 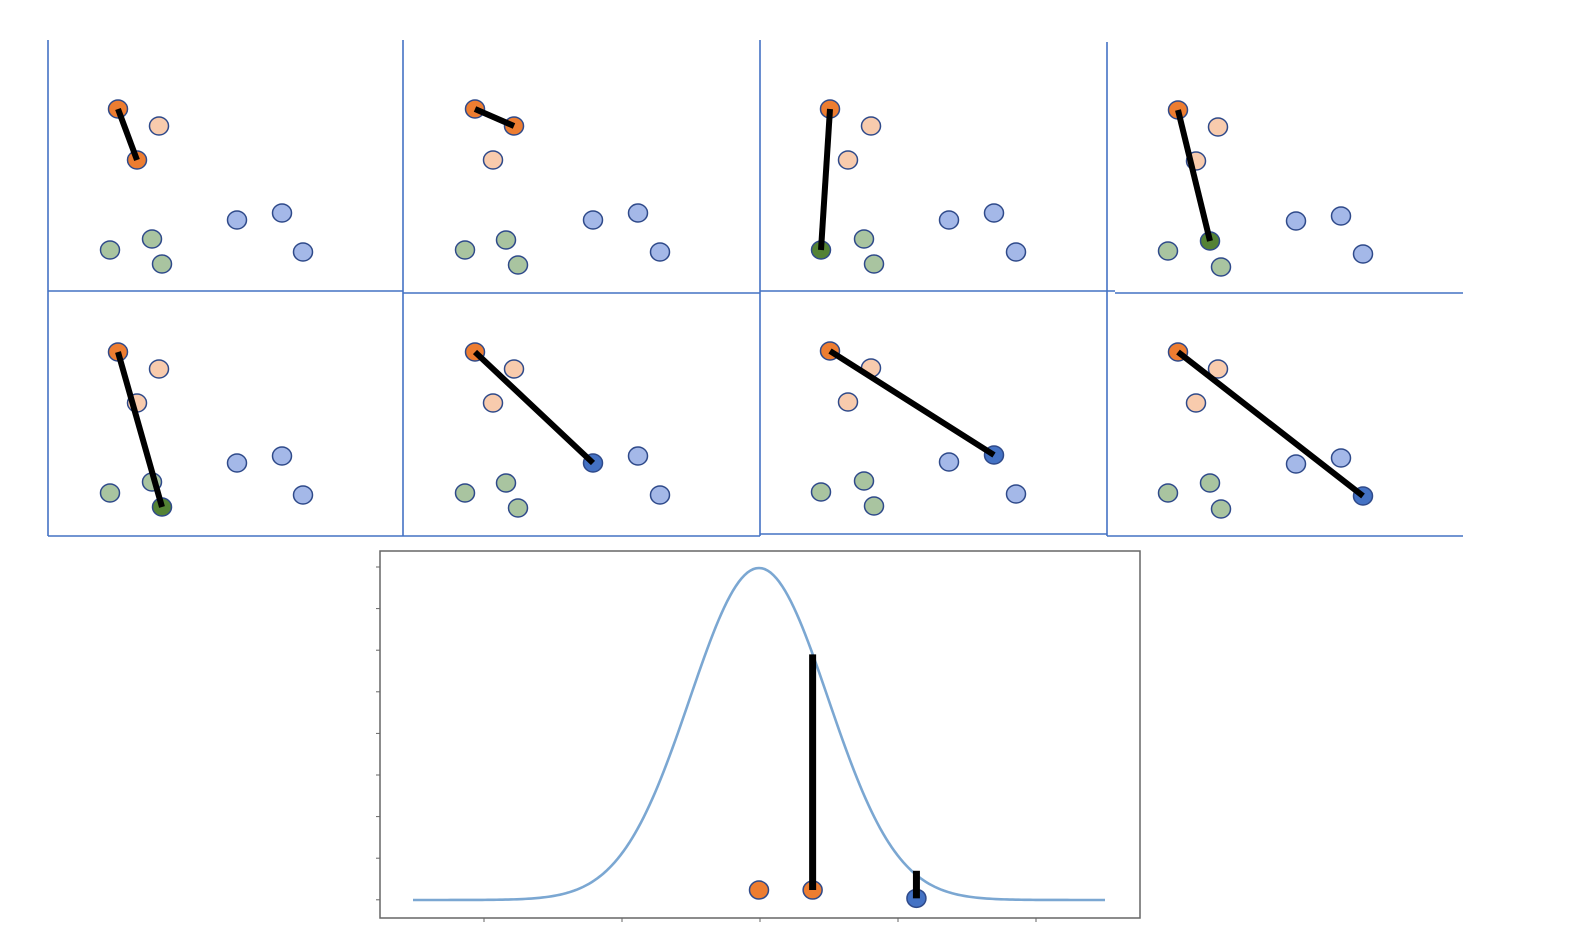 I want to click on plot-marks, so click(x=837, y=781).